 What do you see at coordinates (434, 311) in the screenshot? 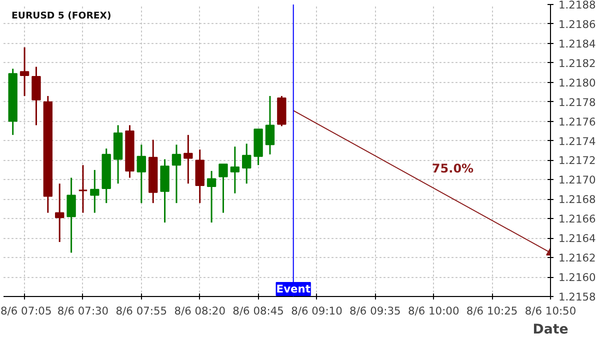
I see `x-tick-label: 8/6 10:00` at bounding box center [434, 311].